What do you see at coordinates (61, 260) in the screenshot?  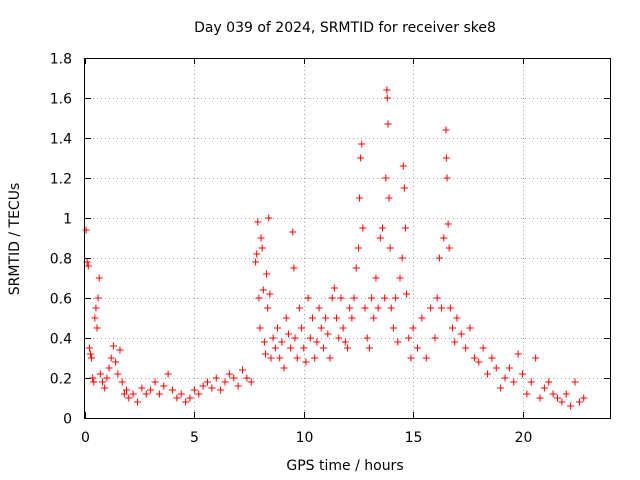 I see `y-tick-label: 0.8` at bounding box center [61, 260].